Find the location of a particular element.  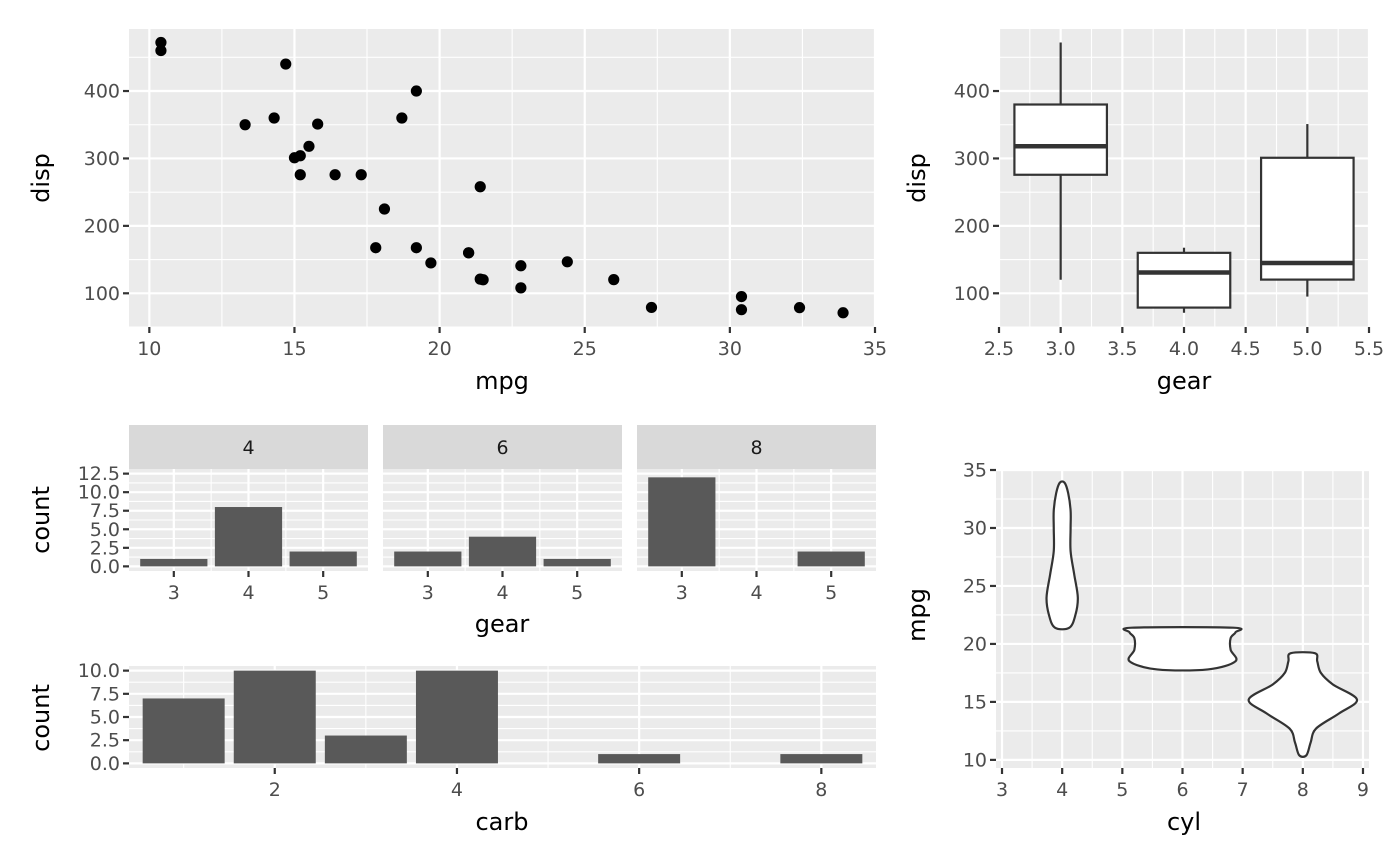

scatter-x-title: mpg is located at coordinates (502, 381).